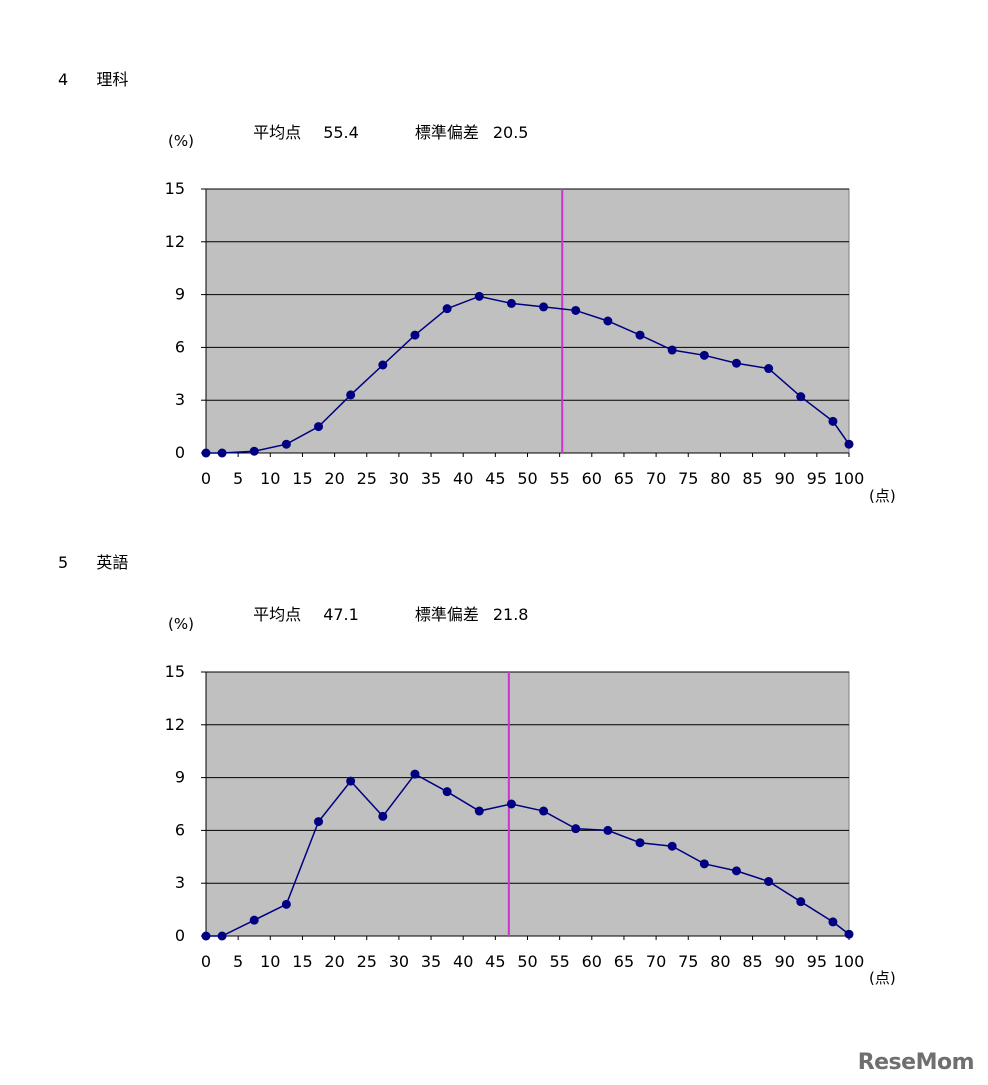  I want to click on stats-line-english: 平均点 47.1 標準偏差 21.8, so click(385, 603).